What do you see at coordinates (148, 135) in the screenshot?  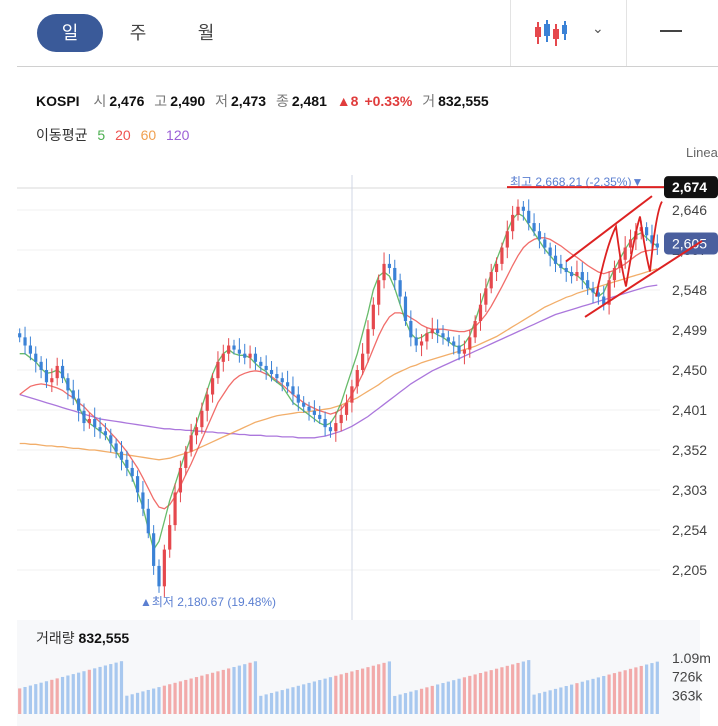 I see `ma-period-60: 60` at bounding box center [148, 135].